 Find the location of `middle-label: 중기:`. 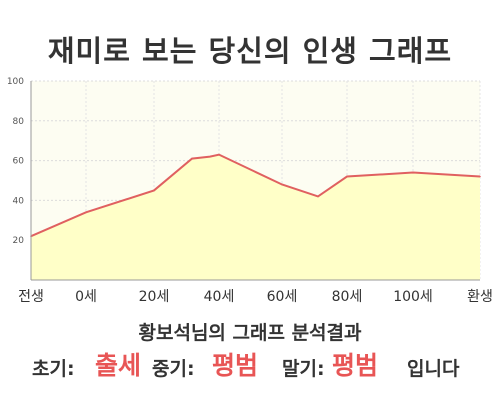

middle-label: 중기: is located at coordinates (173, 369).